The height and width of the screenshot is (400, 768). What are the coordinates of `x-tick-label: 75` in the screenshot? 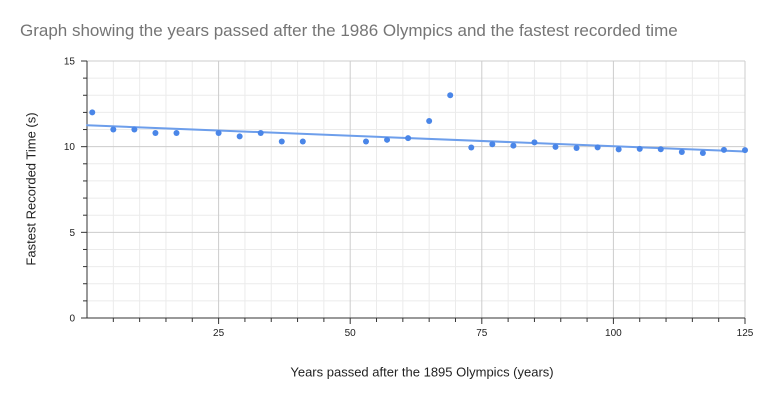 It's located at (482, 333).